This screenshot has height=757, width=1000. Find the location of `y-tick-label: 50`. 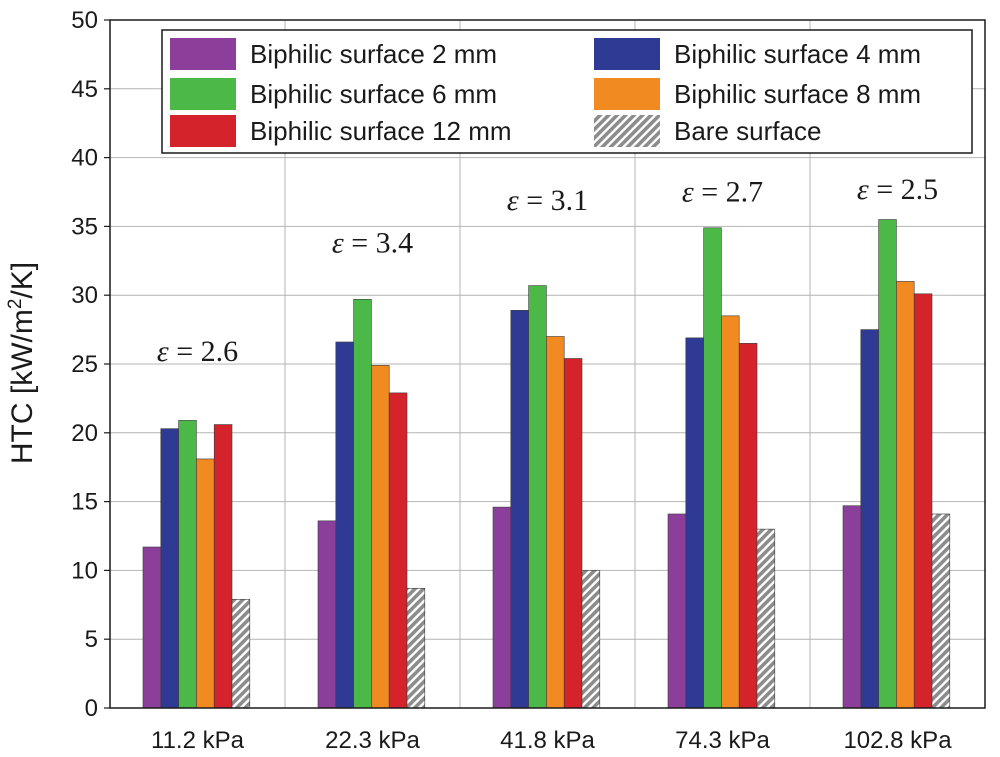

y-tick-label: 50 is located at coordinates (84, 20).